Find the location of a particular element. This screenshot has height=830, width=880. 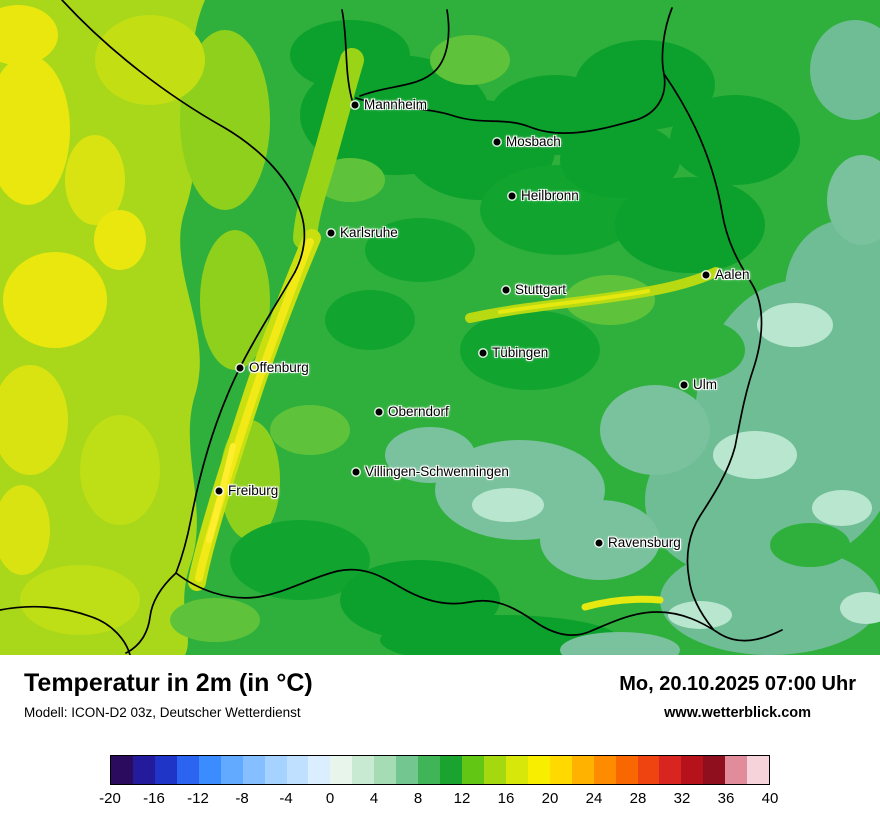

legend-tick-label: 8 is located at coordinates (418, 798).